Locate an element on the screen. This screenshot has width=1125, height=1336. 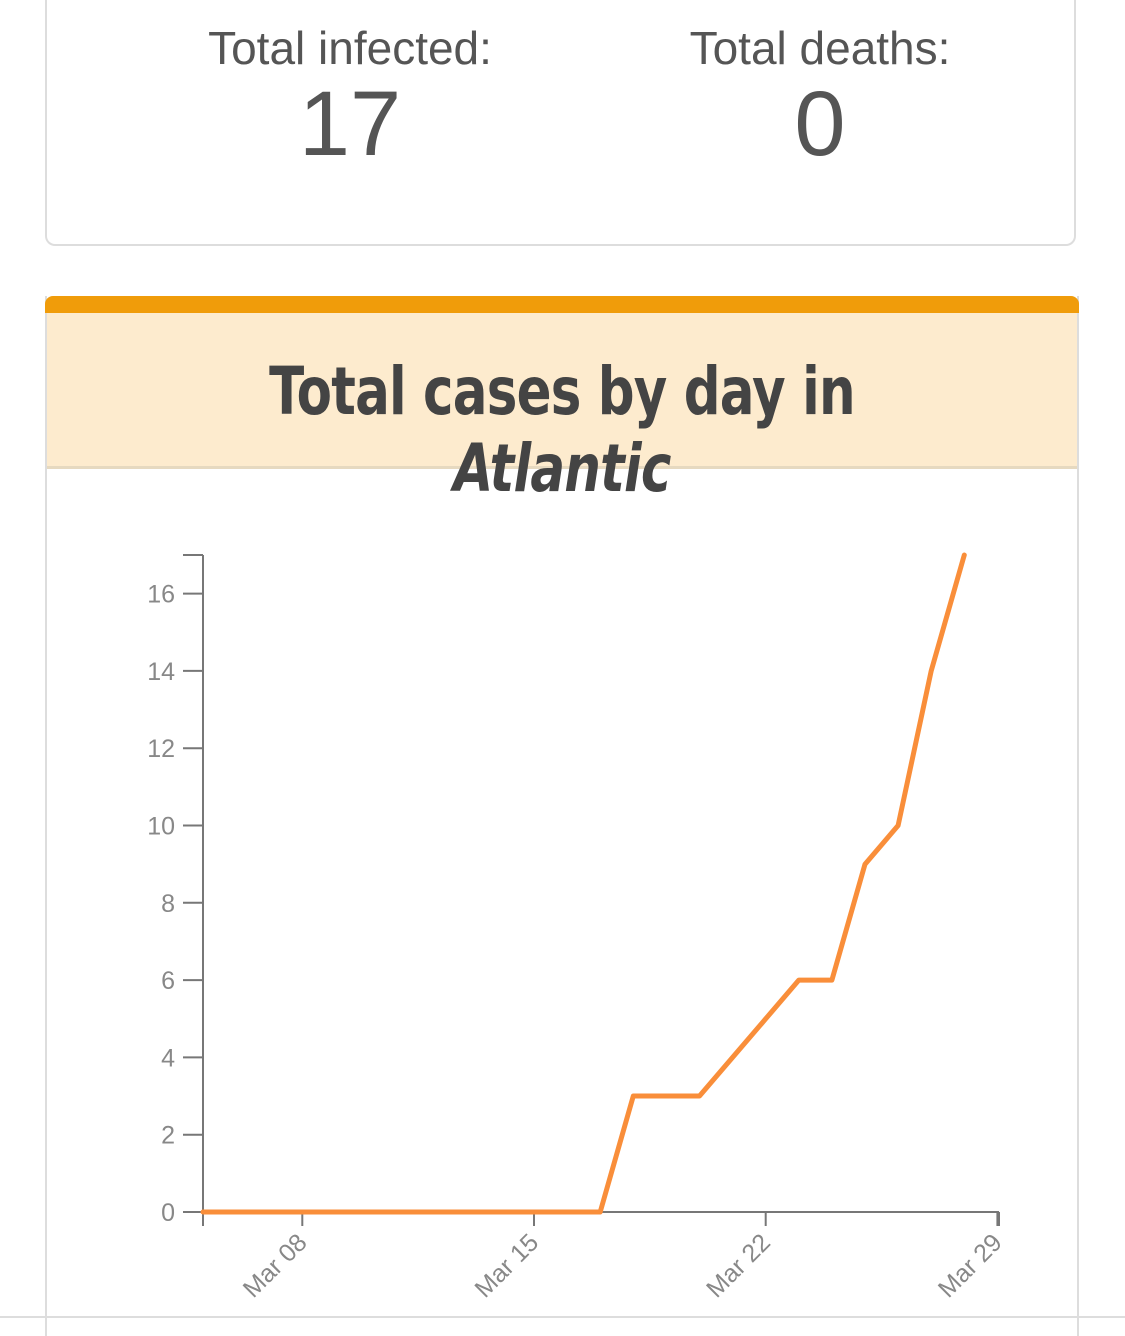
total-deaths-stat: Total deaths: 0 is located at coordinates (820, 86).